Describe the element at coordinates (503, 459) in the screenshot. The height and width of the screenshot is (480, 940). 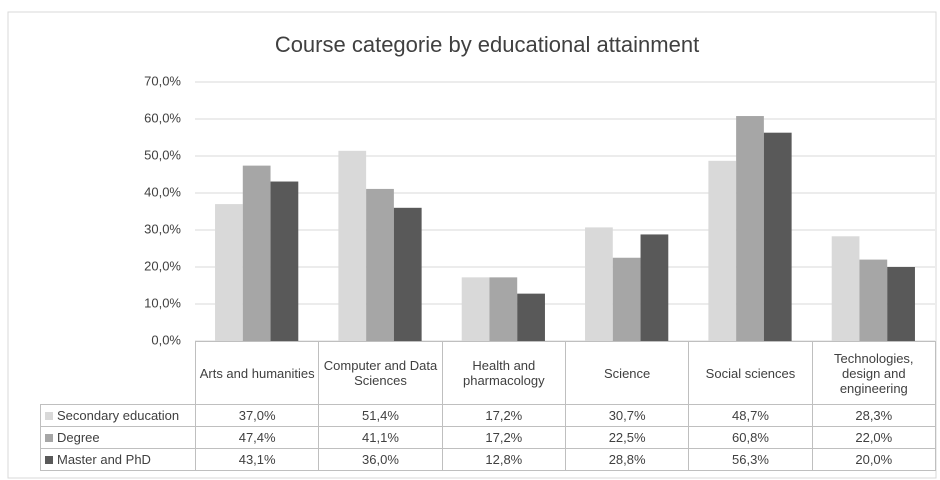
I see `data-label: 12,8%` at that location.